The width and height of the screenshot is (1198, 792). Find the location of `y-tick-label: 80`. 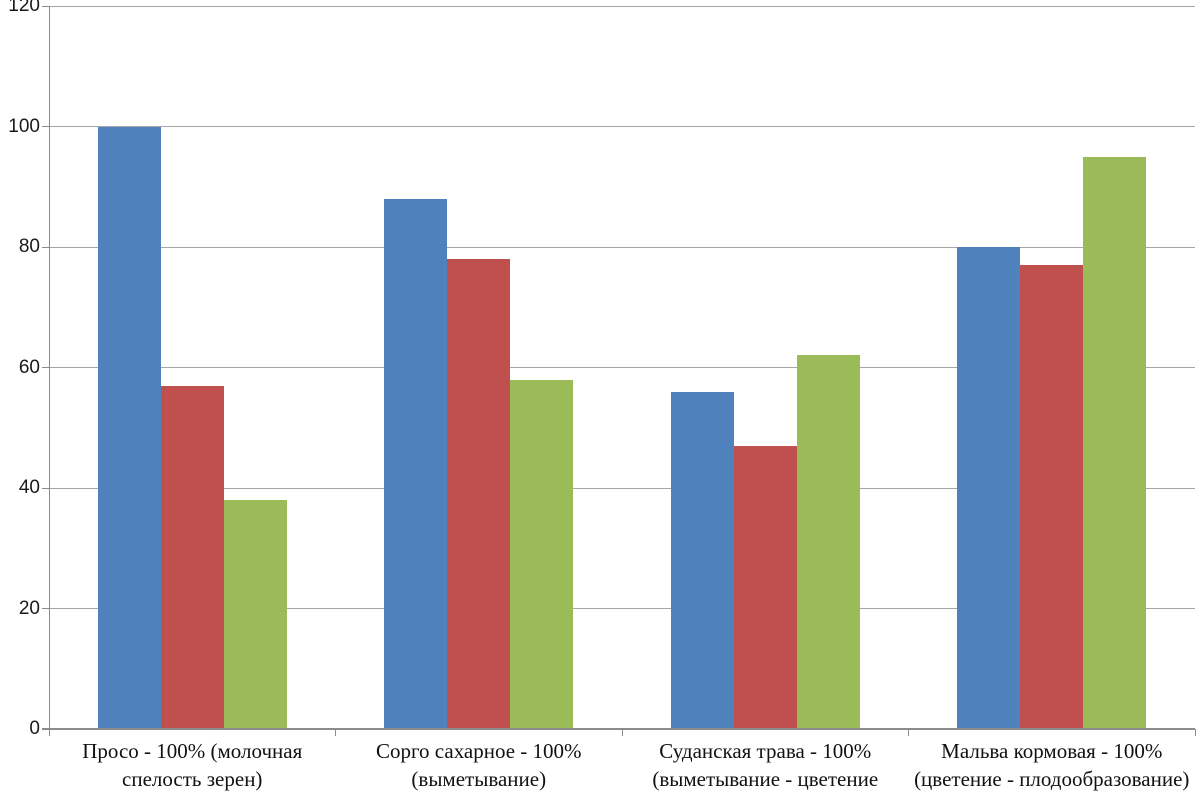

y-tick-label: 80 is located at coordinates (29, 246).